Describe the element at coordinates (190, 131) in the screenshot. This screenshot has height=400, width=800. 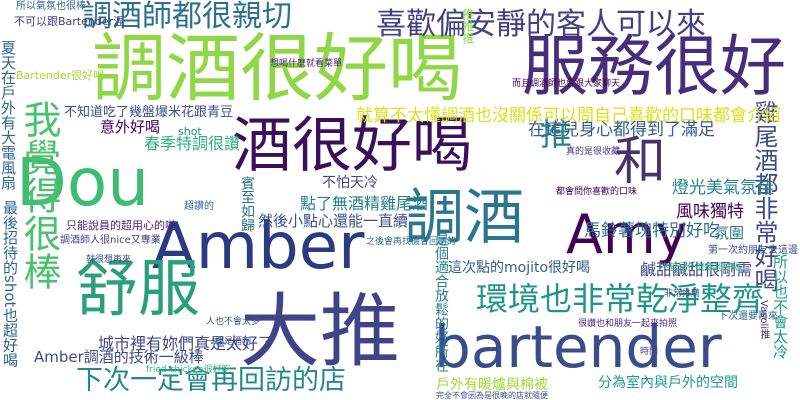
I see `word-cloud-word: shot` at that location.